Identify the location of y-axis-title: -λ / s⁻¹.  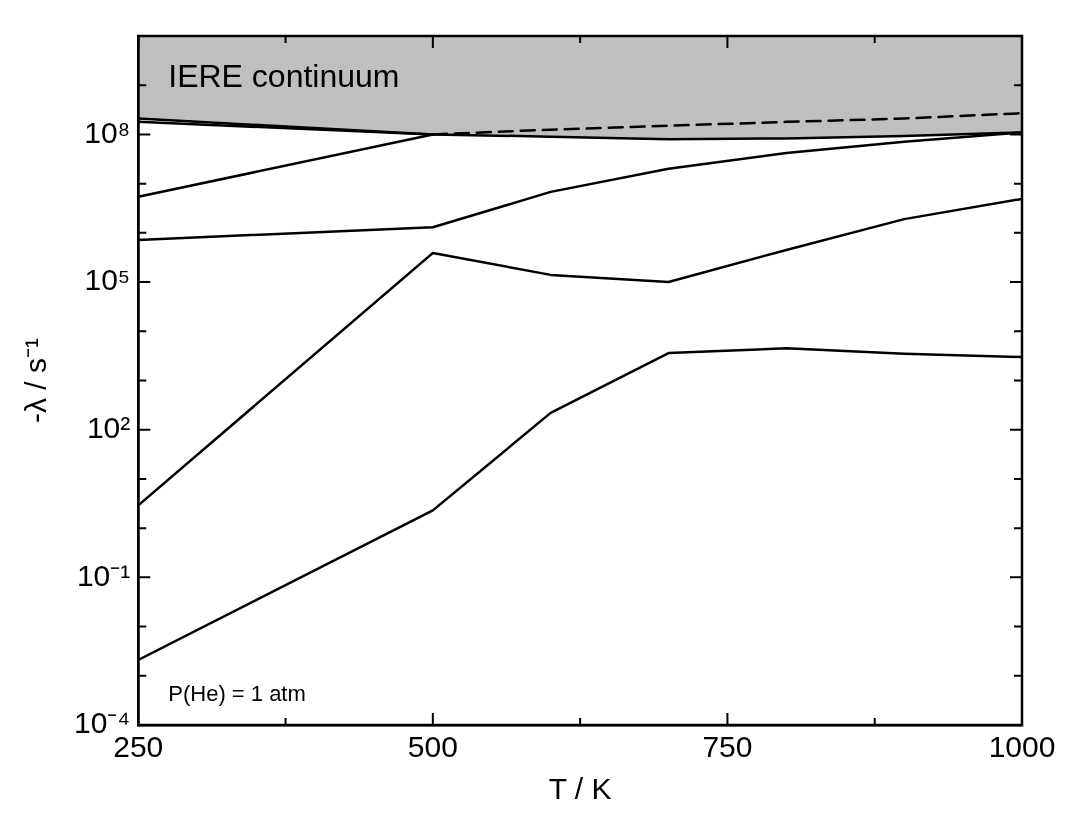
(36, 380).